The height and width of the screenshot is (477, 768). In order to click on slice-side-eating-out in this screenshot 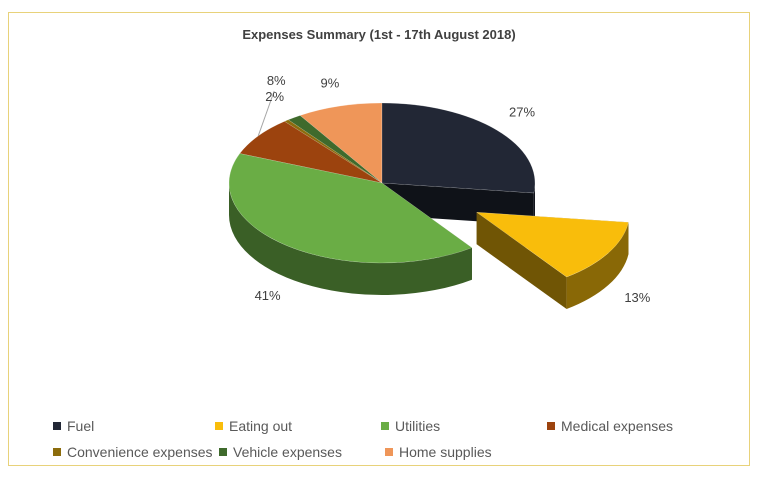, I will do `click(597, 265)`.